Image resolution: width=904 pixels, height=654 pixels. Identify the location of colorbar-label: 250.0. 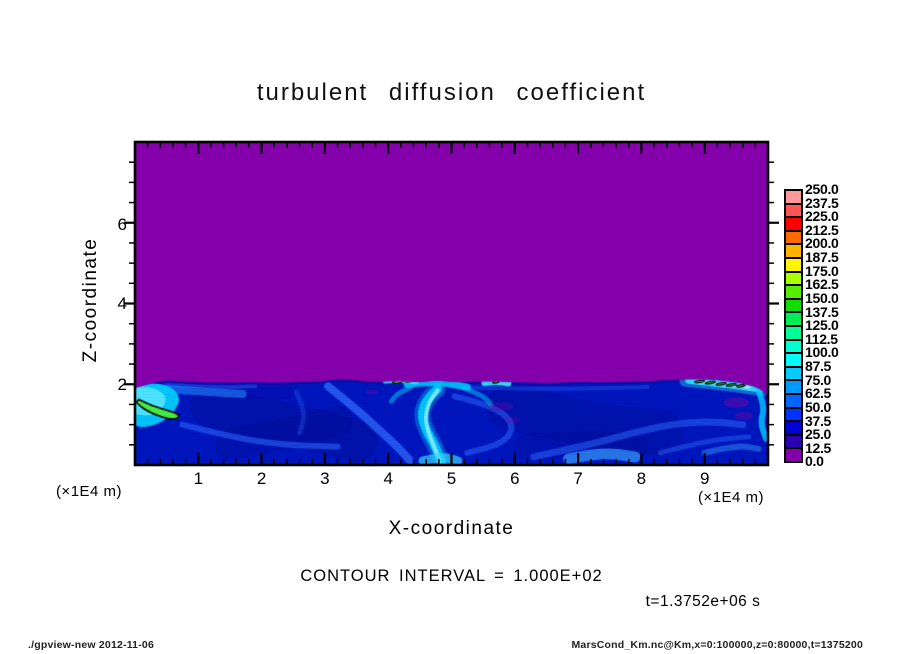
(822, 189).